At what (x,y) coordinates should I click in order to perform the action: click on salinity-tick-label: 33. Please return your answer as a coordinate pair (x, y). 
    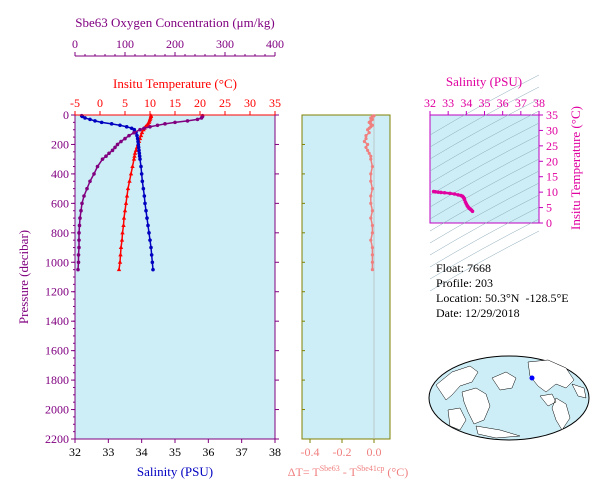
    Looking at the image, I should click on (108, 452).